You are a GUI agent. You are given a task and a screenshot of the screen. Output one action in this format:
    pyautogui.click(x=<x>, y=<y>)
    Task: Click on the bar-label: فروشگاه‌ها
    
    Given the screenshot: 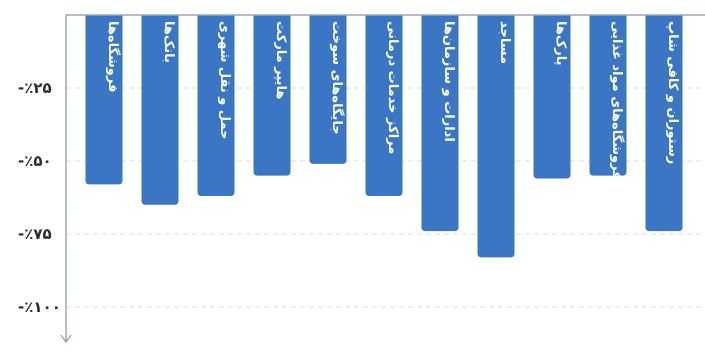 What is the action you would take?
    pyautogui.click(x=113, y=56)
    